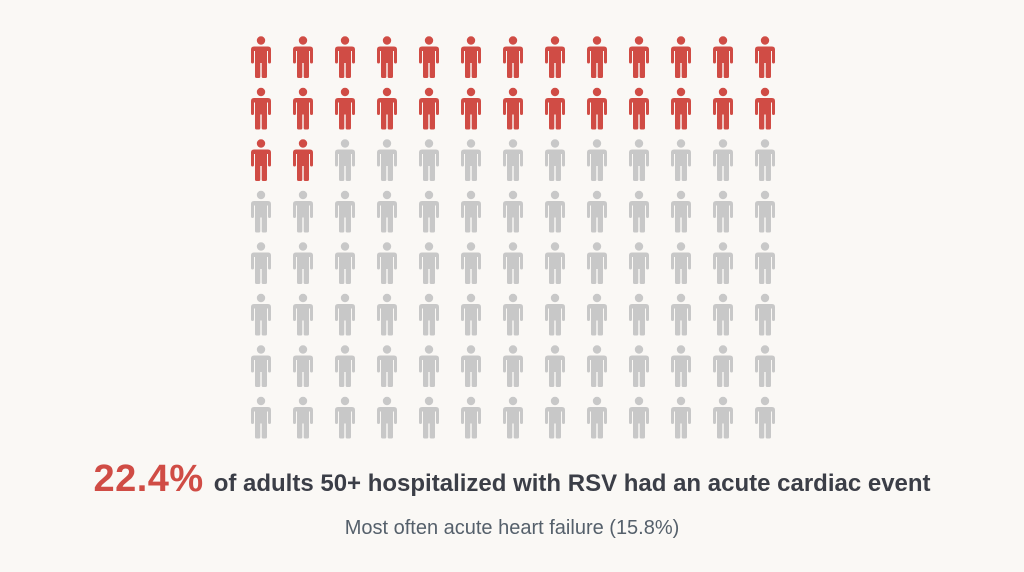 This screenshot has height=572, width=1024. Describe the element at coordinates (512, 528) in the screenshot. I see `subtitle: Most often acute heart failure (15.8%)` at that location.